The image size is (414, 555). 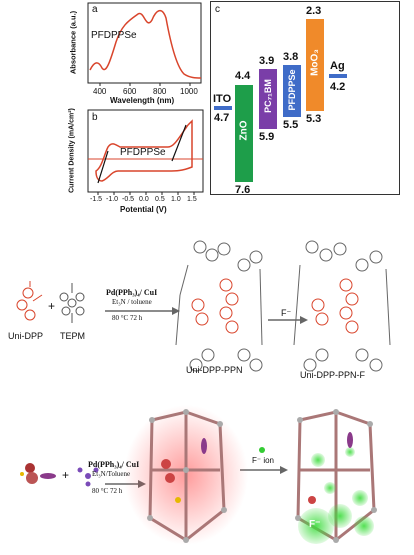 What do you see at coordinates (88, 477) in the screenshot?
I see `linker-monomer` at bounding box center [88, 477].